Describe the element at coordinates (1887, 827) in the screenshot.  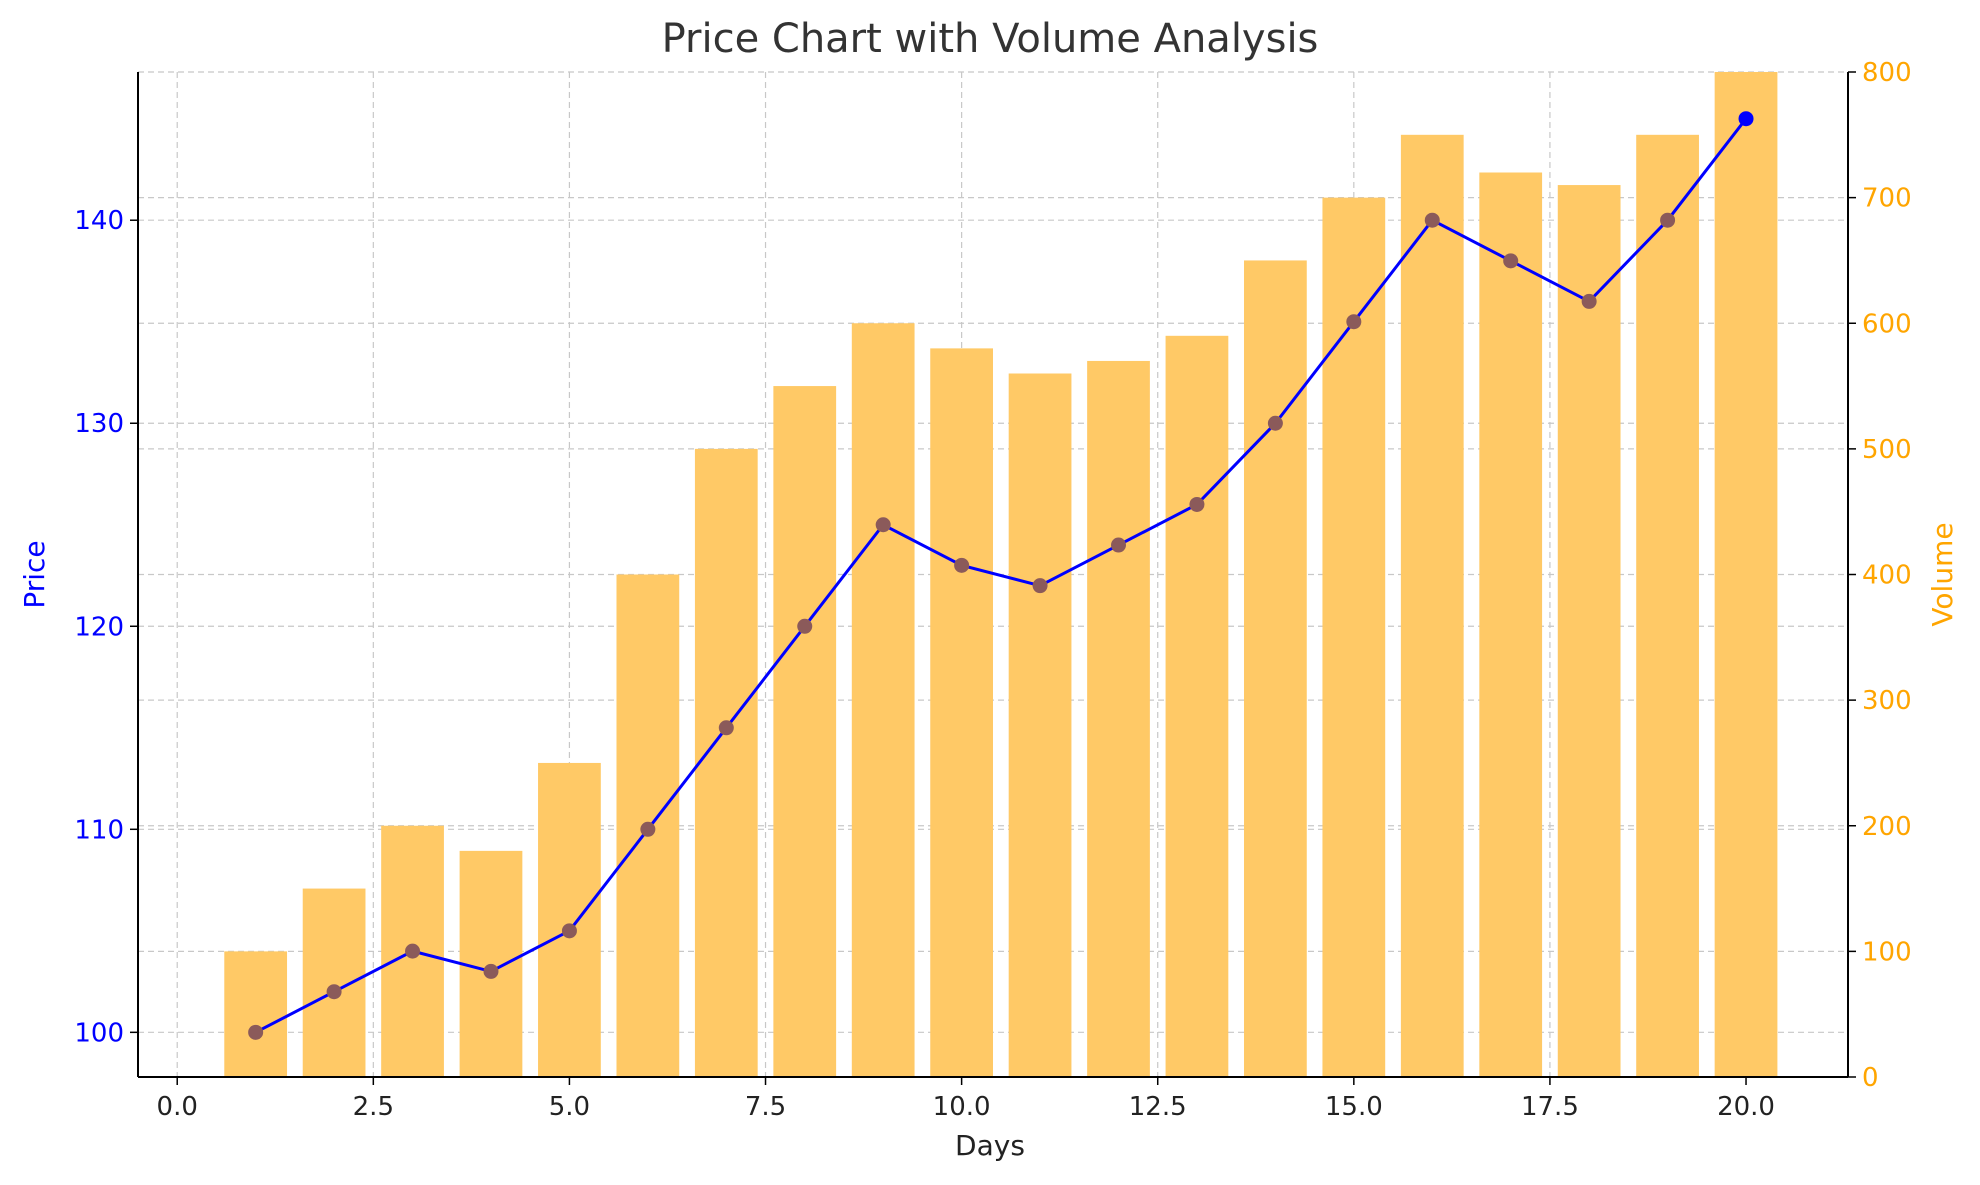
I see `y2-tick-label: 200` at that location.